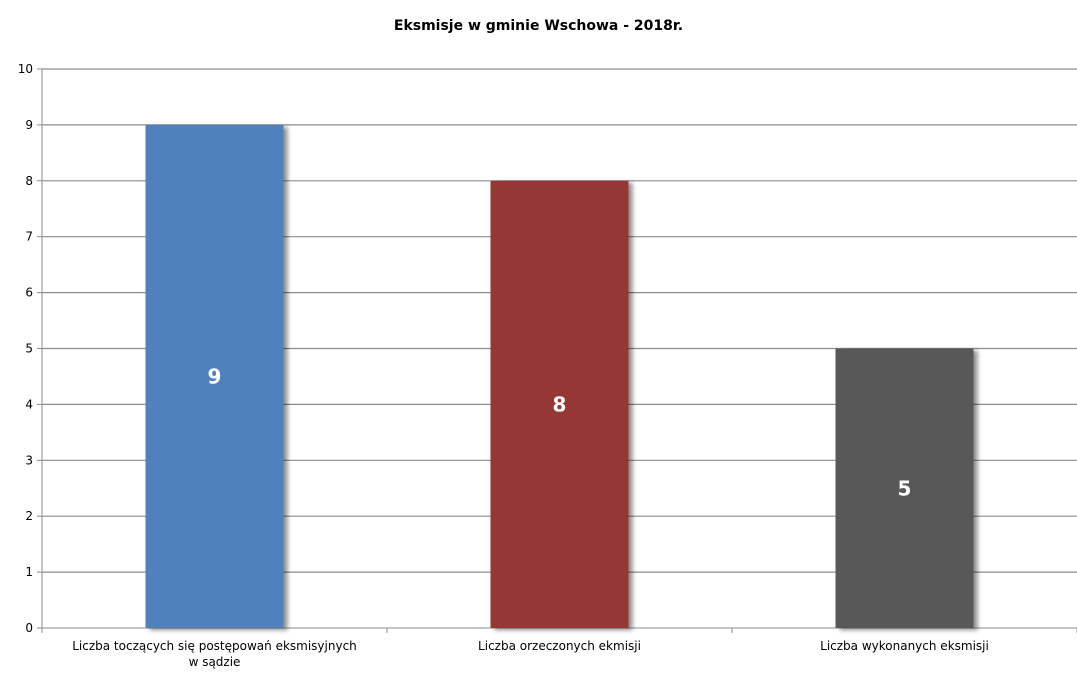  What do you see at coordinates (29, 181) in the screenshot?
I see `y-tick-label: 8` at bounding box center [29, 181].